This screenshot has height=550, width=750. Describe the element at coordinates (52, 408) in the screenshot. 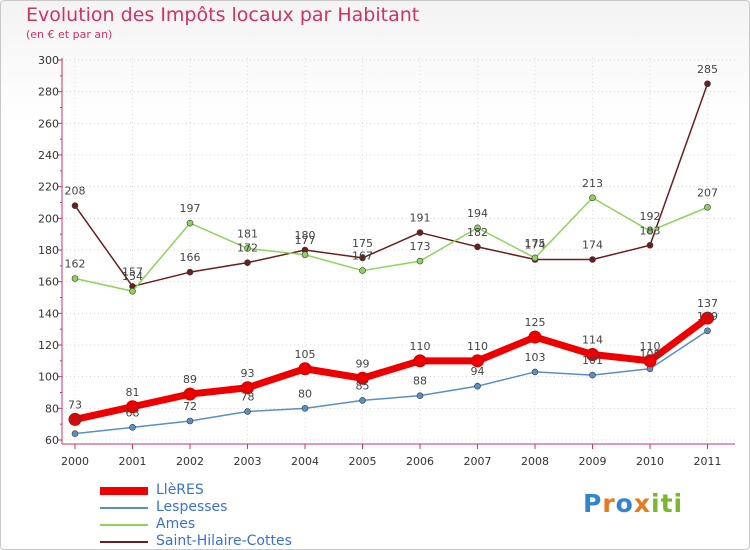

I see `y-tick-label: 80` at that location.